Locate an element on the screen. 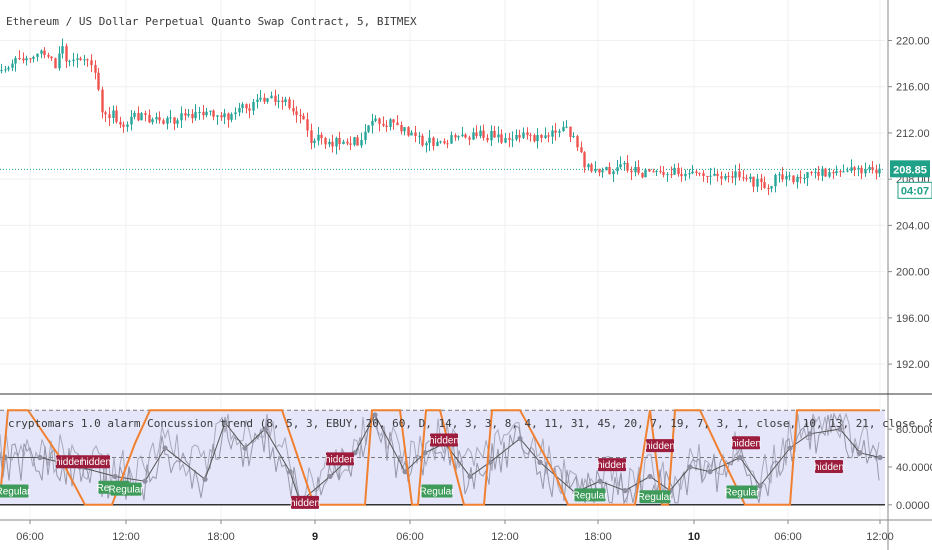  badge-label-12: Regular is located at coordinates (655, 497).